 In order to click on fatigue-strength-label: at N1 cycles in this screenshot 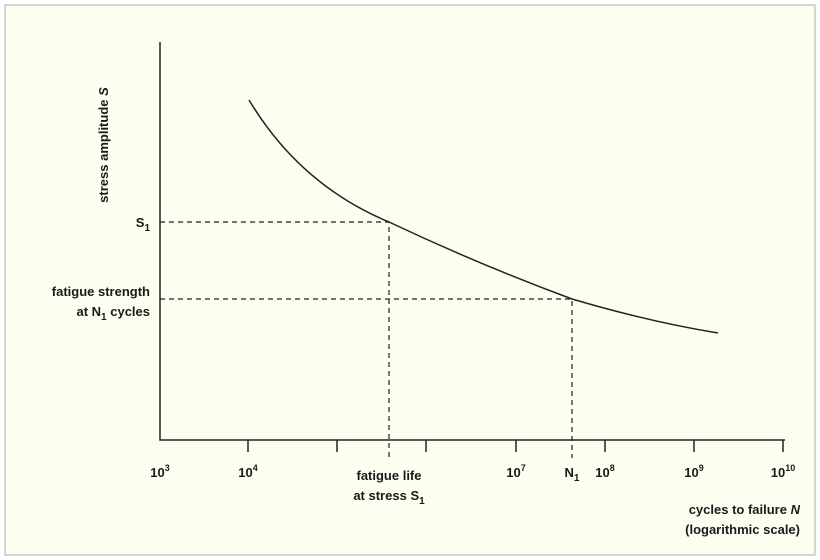, I will do `click(113, 313)`.